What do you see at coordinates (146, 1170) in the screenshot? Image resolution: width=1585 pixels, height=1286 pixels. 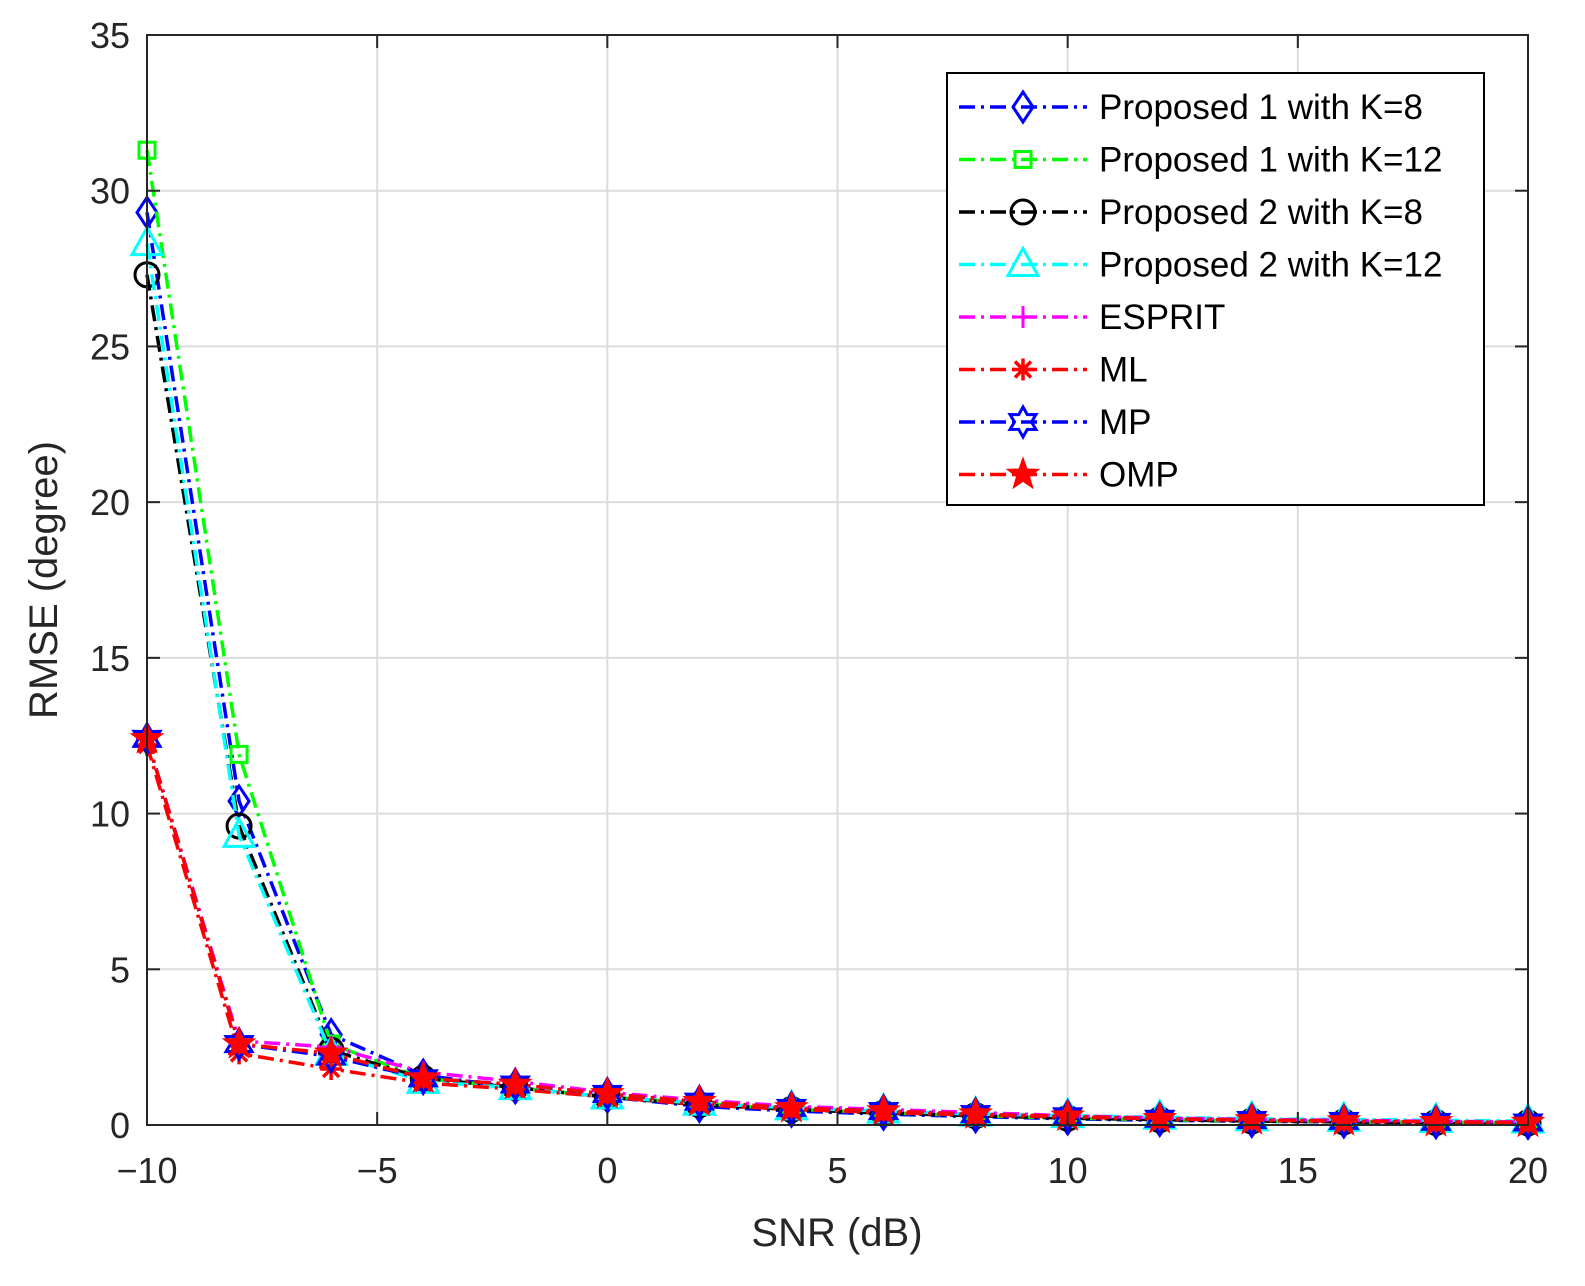 I see `x-tick-label: −10` at bounding box center [146, 1170].